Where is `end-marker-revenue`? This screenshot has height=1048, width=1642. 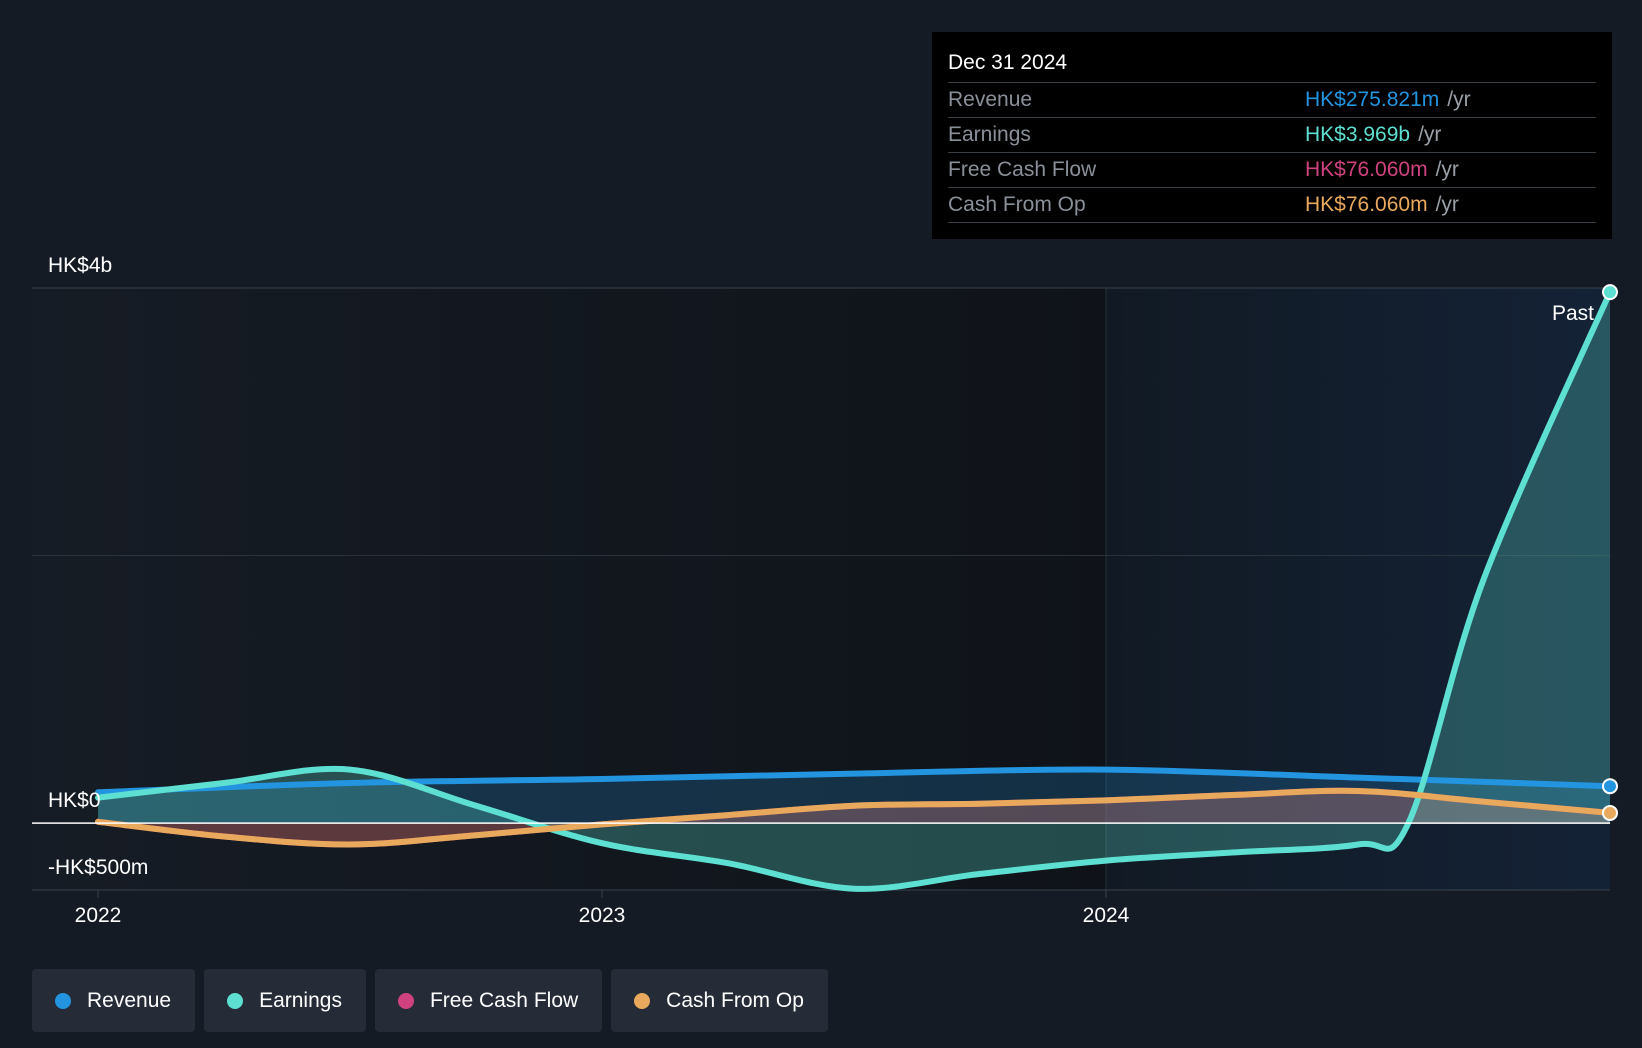 end-marker-revenue is located at coordinates (1610, 786).